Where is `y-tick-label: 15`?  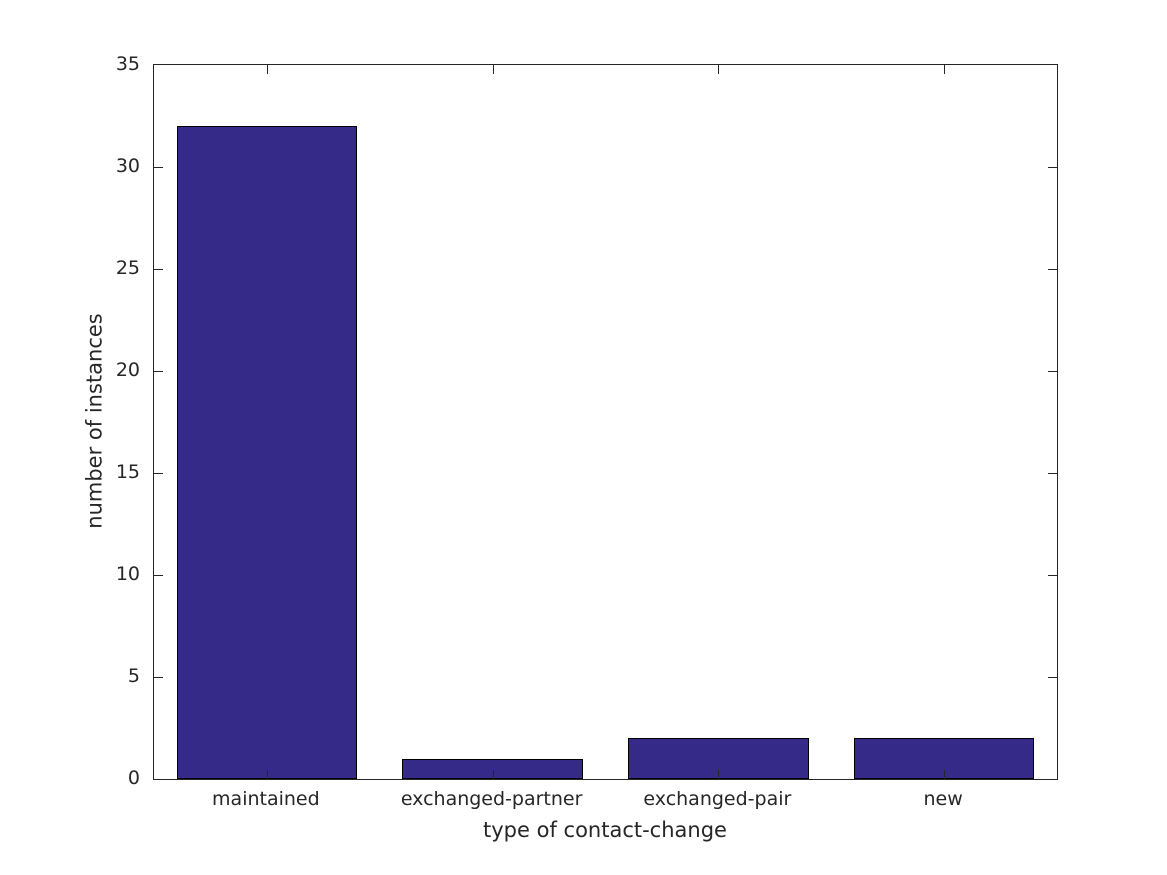
y-tick-label: 15 is located at coordinates (127, 472).